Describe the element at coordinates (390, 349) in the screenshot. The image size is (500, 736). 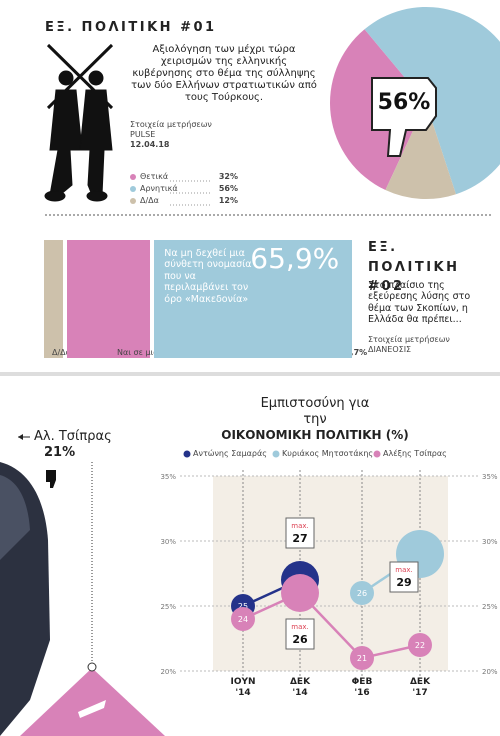
I see `source: ΔΙΑΝΕΟΣΙΣ` at that location.